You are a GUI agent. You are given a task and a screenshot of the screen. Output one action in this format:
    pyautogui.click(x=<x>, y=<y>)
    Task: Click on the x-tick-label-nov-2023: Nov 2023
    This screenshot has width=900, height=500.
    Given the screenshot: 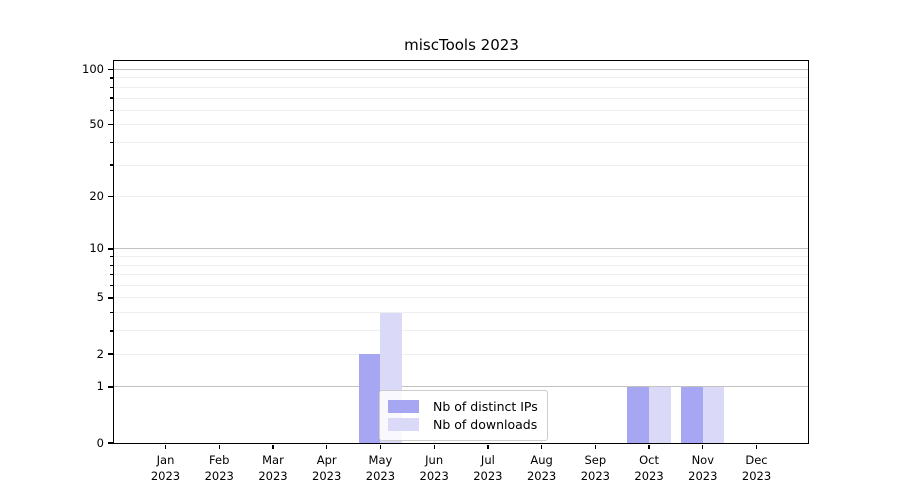 What is the action you would take?
    pyautogui.click(x=703, y=468)
    